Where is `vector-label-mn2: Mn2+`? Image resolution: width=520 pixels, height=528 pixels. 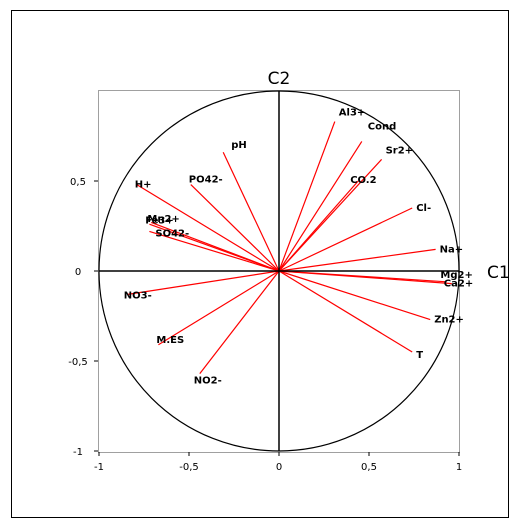 vector-label-mn2: Mn2+ is located at coordinates (163, 219).